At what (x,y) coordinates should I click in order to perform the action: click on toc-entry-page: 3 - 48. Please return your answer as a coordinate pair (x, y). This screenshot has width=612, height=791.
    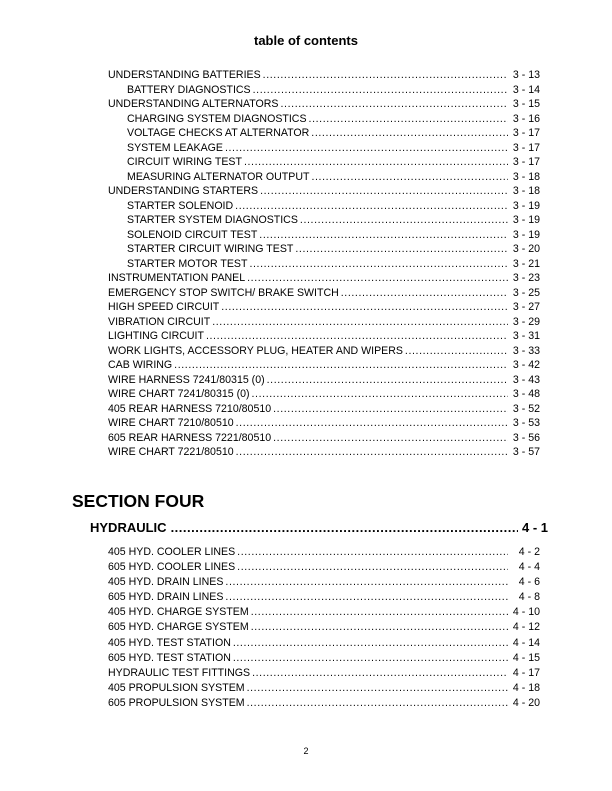
    Looking at the image, I should click on (526, 394).